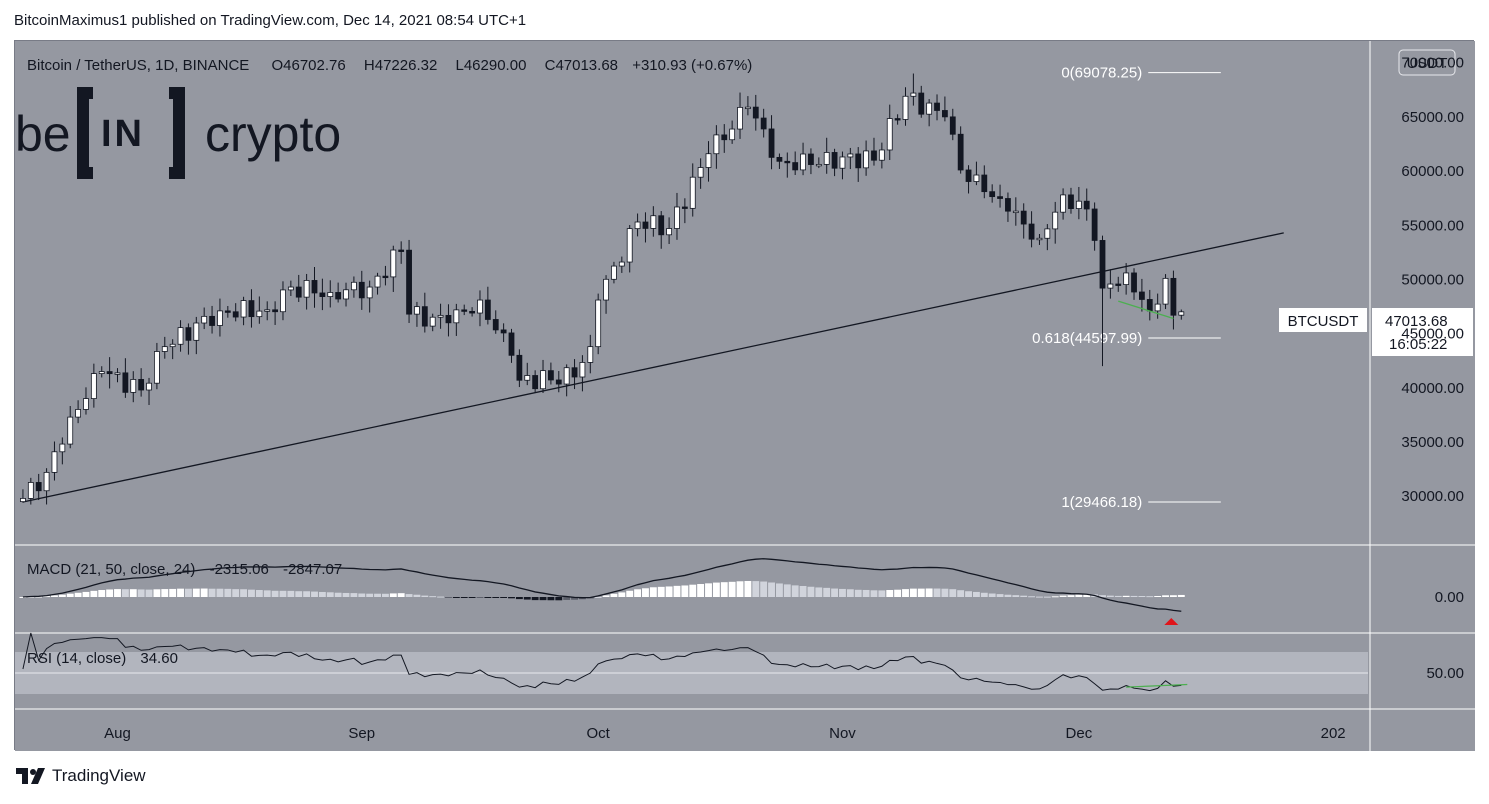 This screenshot has height=804, width=1489. Describe the element at coordinates (159, 658) in the screenshot. I see `rsi-value: 34.60` at that location.